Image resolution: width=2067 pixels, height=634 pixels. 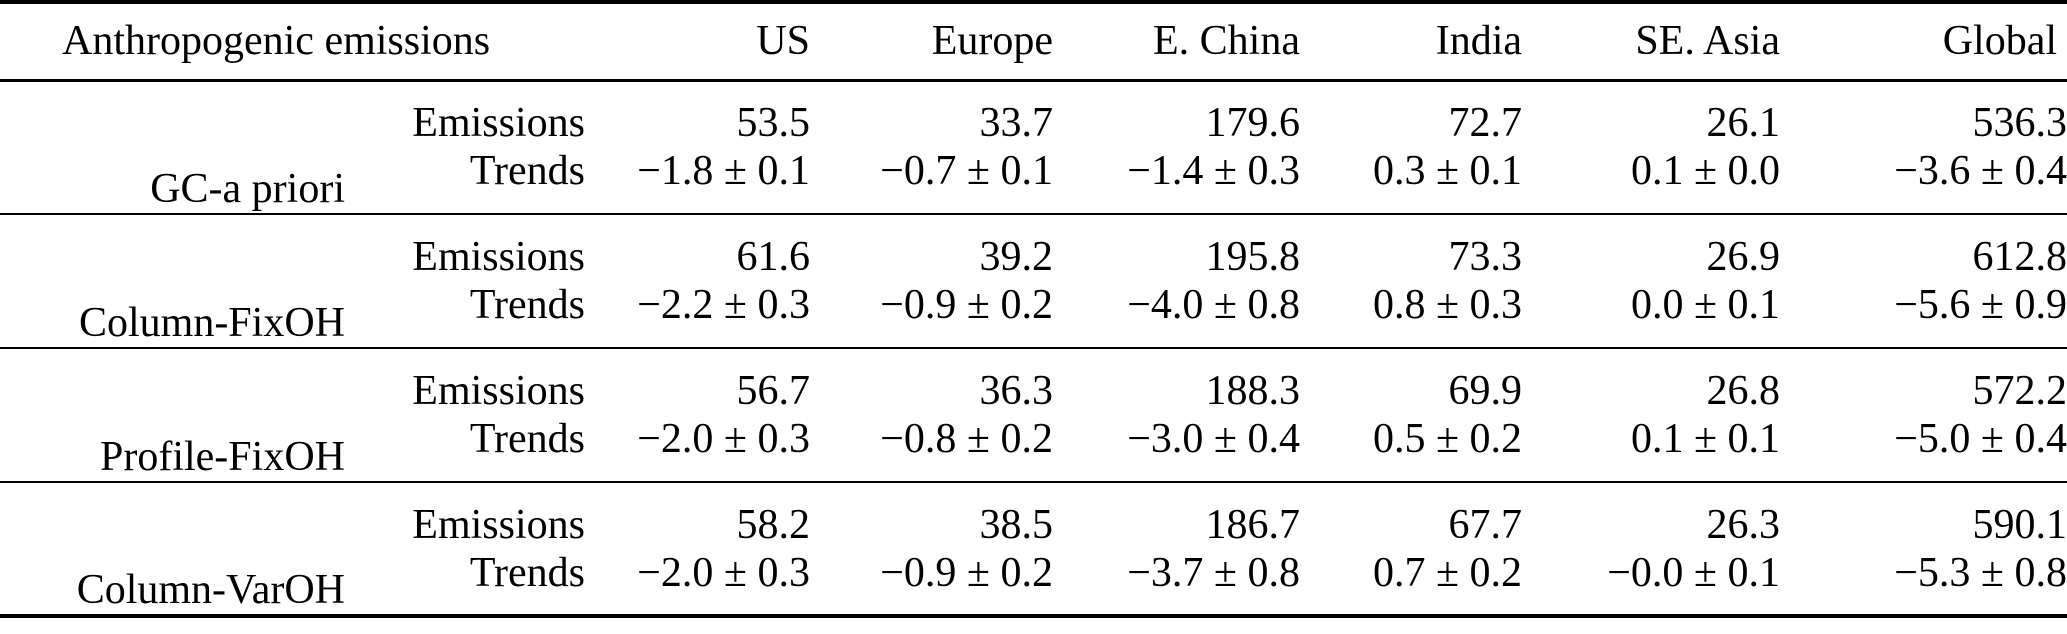 What do you see at coordinates (1743, 123) in the screenshot?
I see `emissions-value-cell: 26.1` at bounding box center [1743, 123].